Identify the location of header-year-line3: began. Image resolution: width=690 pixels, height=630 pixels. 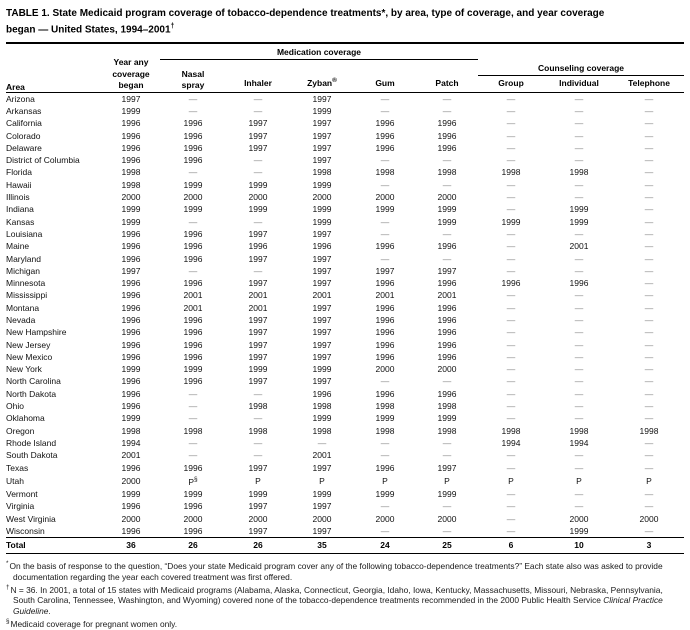
(131, 85).